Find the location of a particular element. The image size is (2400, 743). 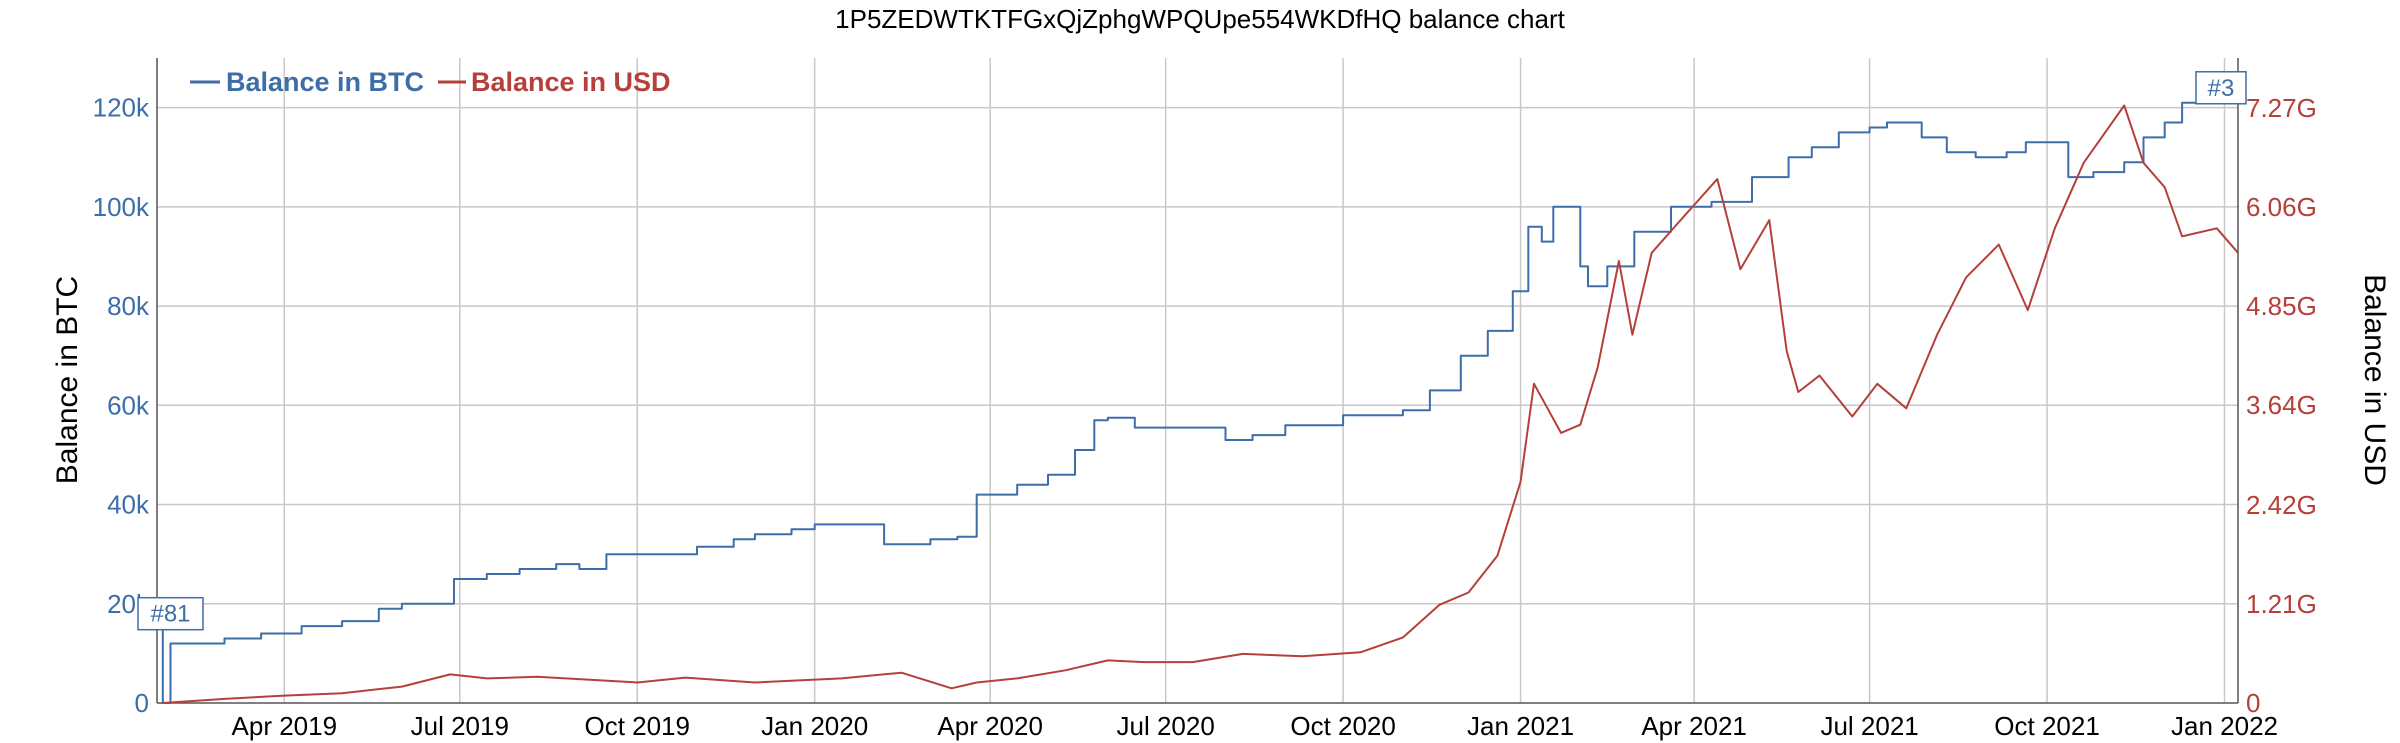

annotation-label: #81 is located at coordinates (170, 614).